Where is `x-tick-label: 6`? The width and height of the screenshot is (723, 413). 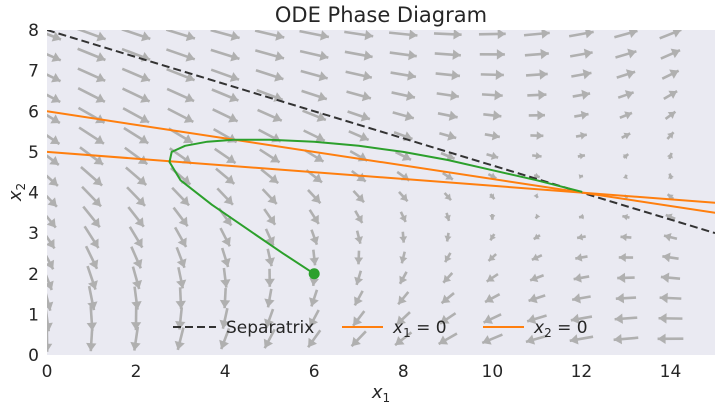 x-tick-label: 6 is located at coordinates (314, 372).